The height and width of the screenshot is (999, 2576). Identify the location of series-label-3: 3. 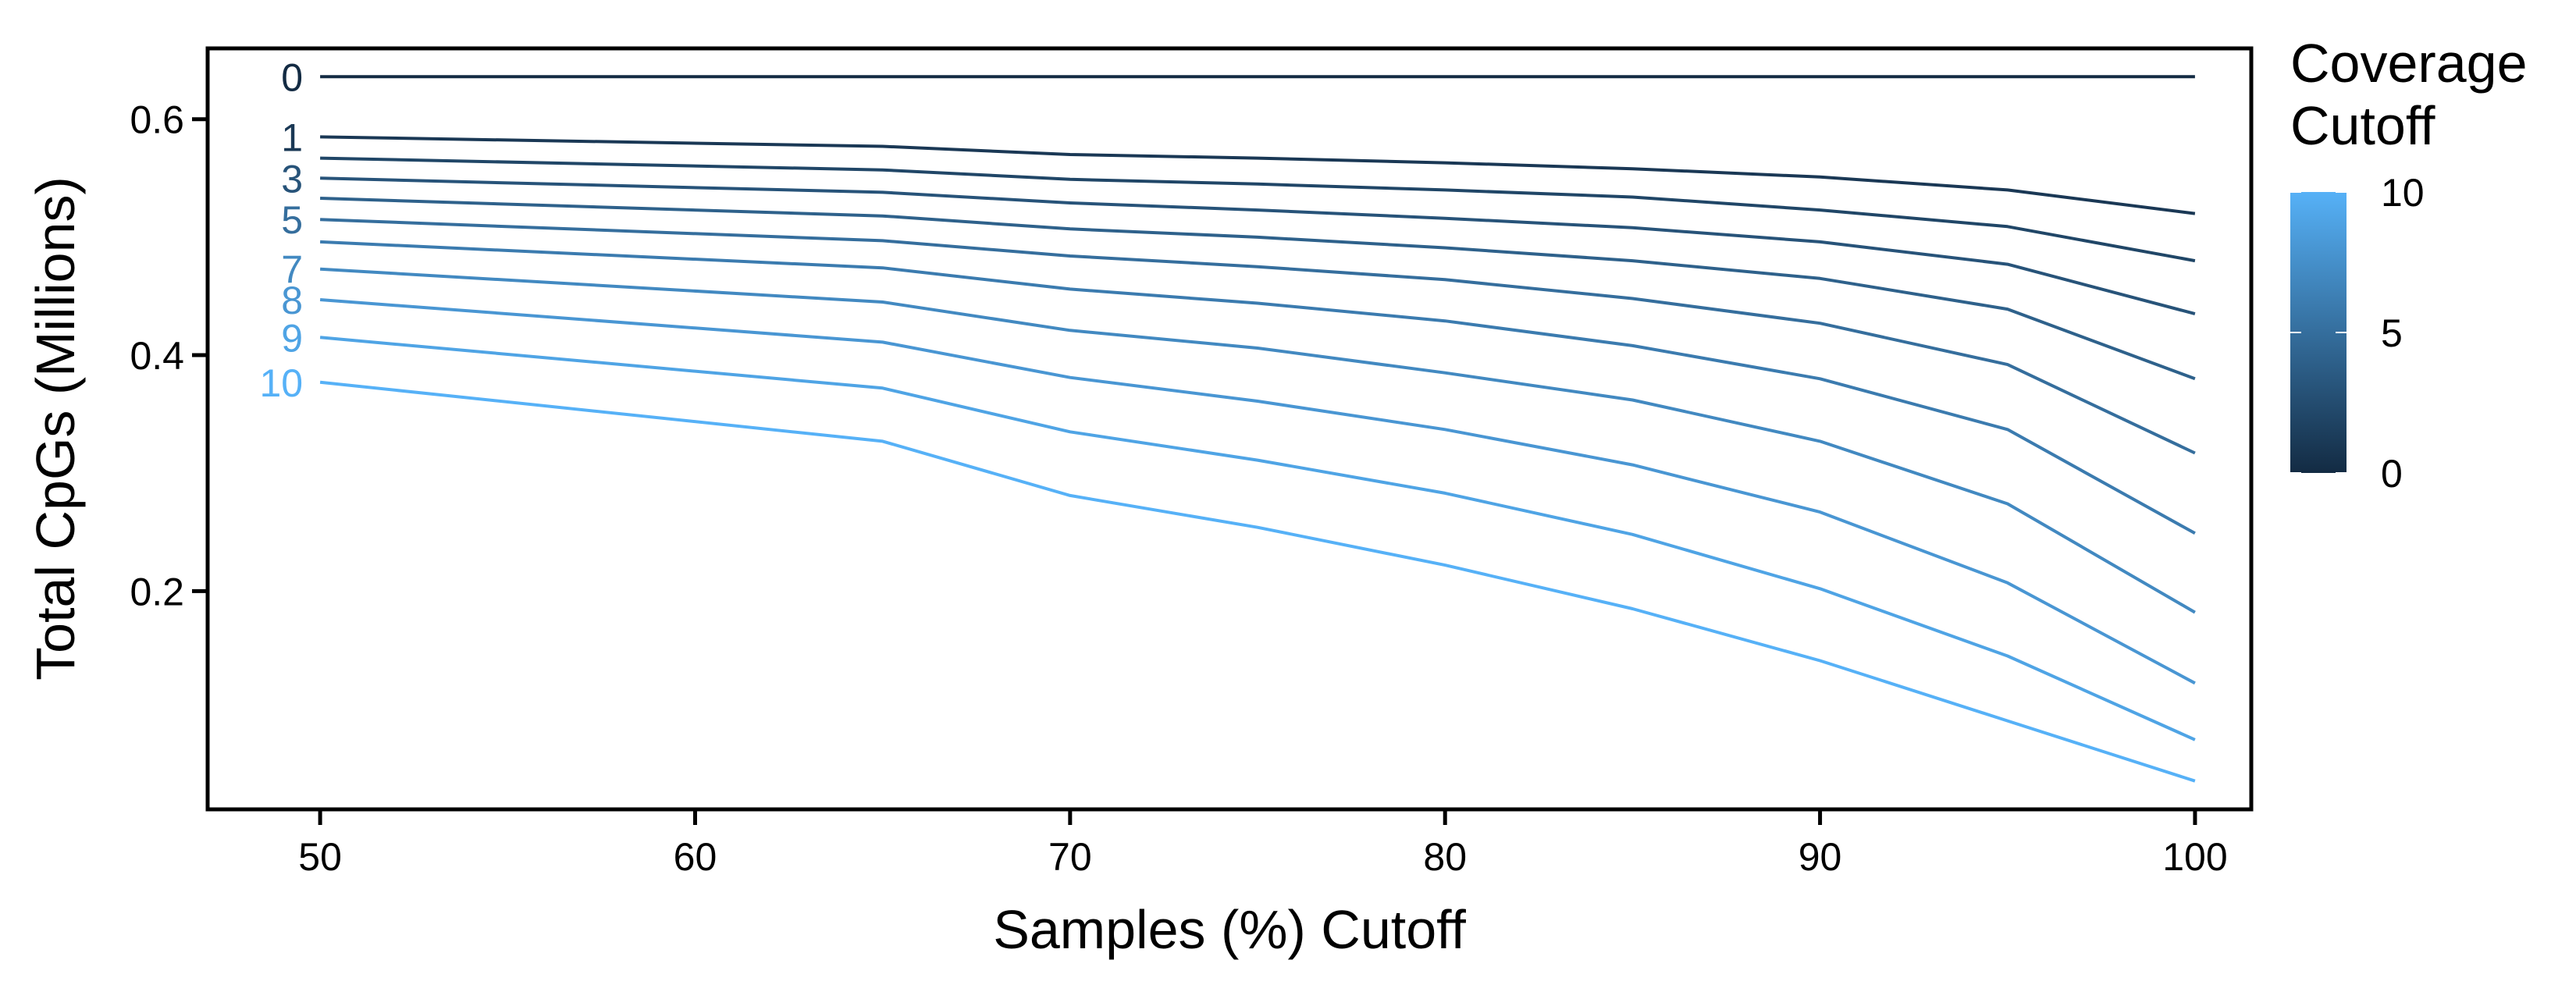
(292, 179).